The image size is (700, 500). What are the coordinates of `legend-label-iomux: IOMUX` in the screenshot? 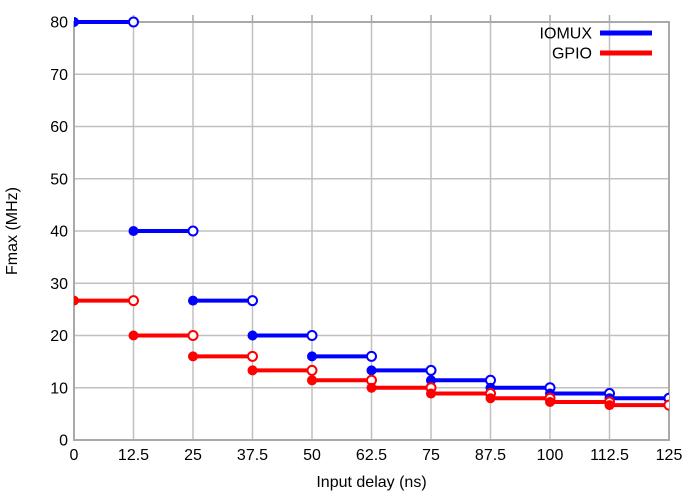 It's located at (566, 34).